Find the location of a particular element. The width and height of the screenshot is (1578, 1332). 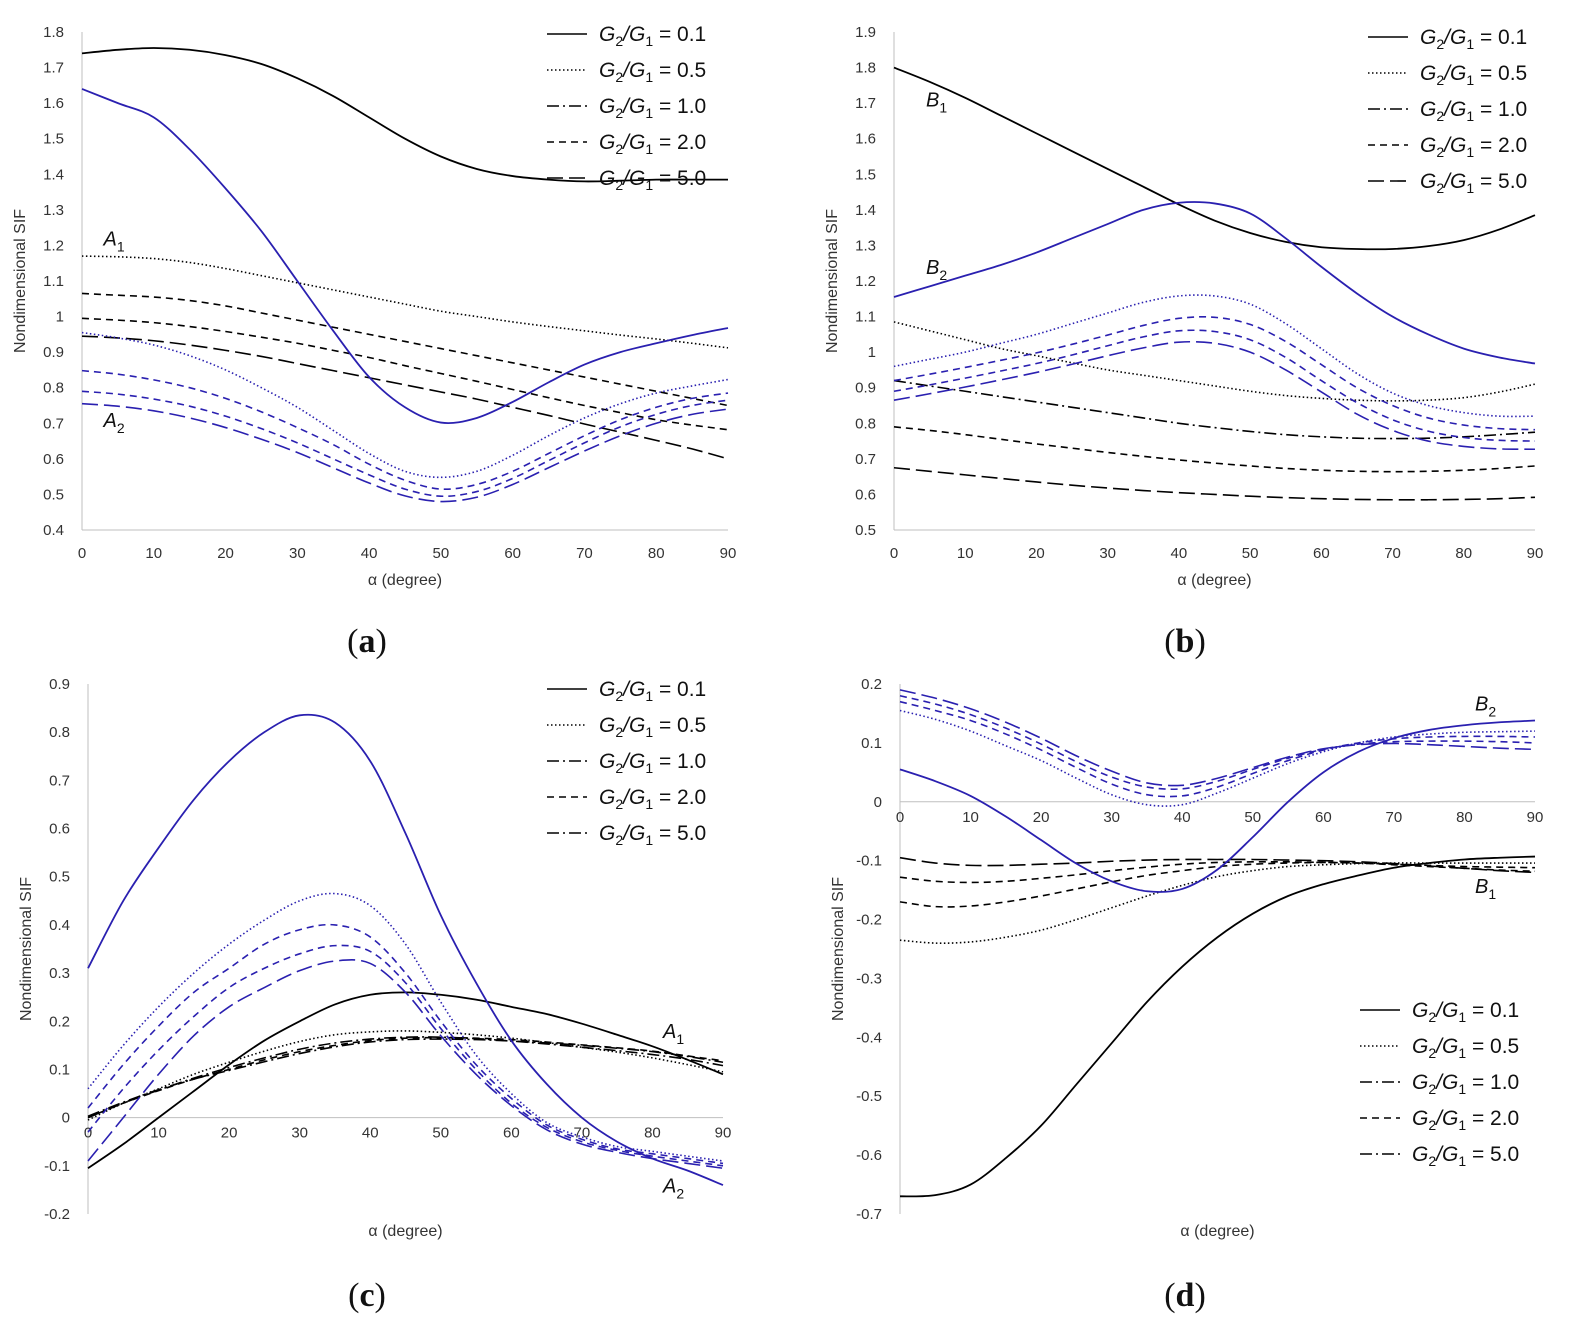

series-line-a2-longdash is located at coordinates (405, 452).